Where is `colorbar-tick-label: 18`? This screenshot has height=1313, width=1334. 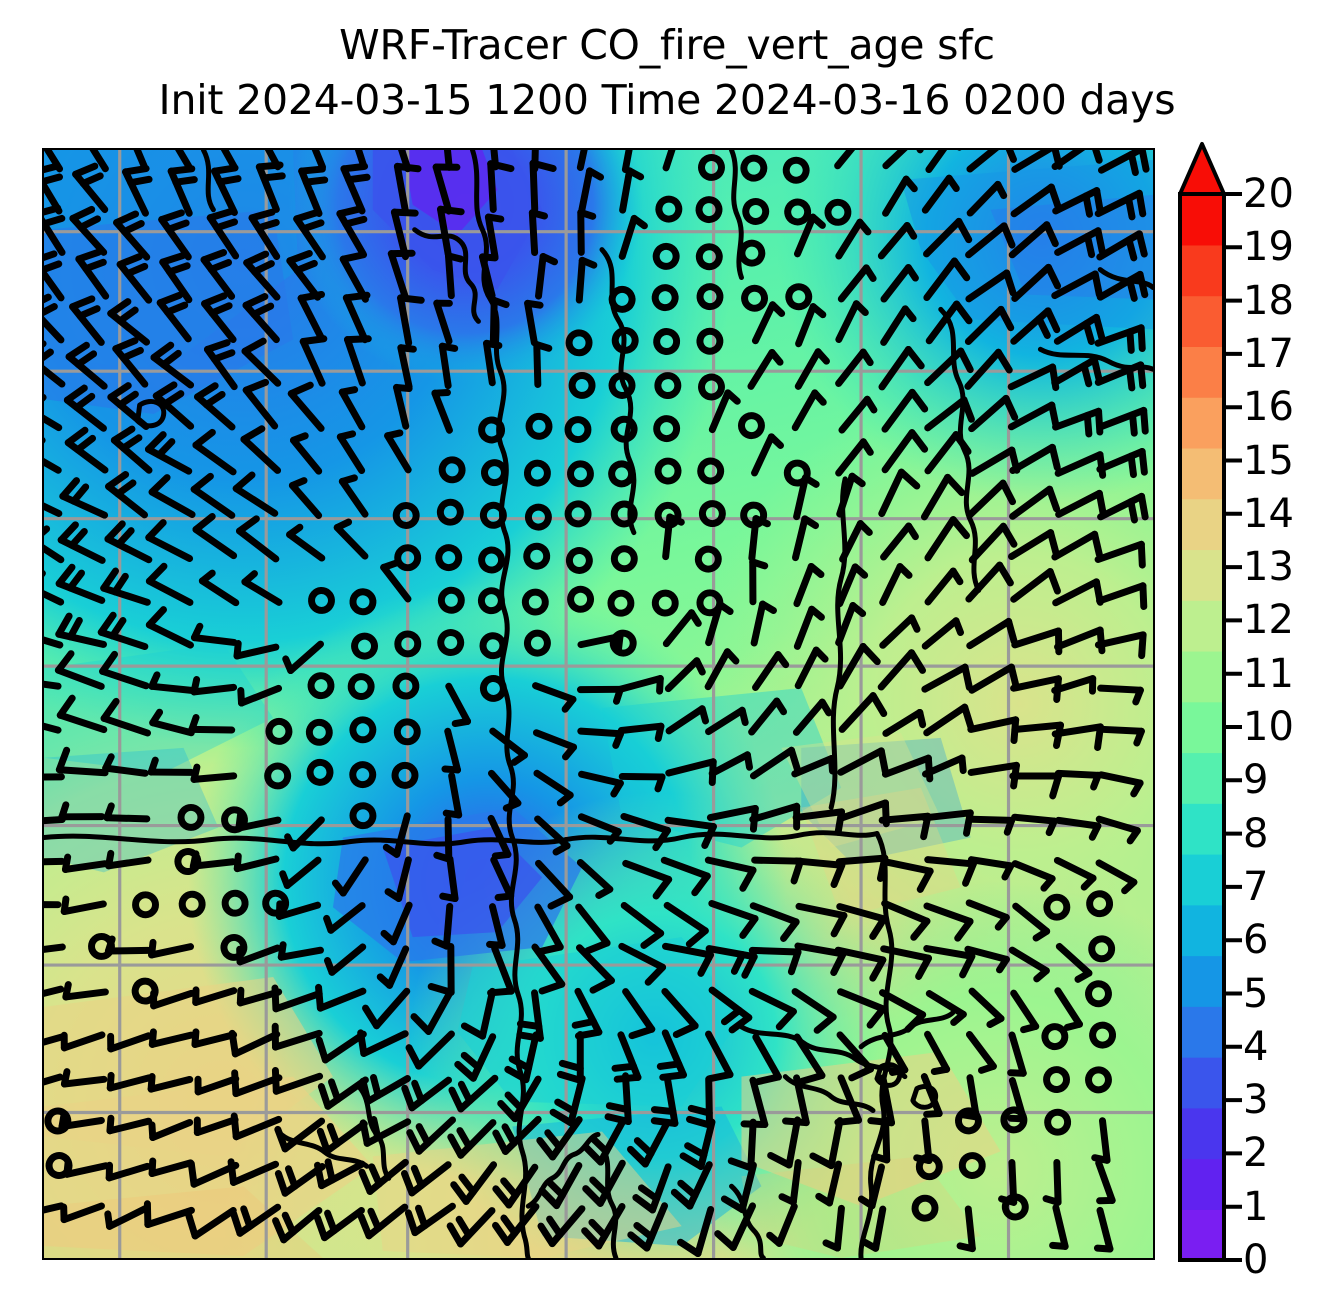 colorbar-tick-label: 18 is located at coordinates (1268, 300).